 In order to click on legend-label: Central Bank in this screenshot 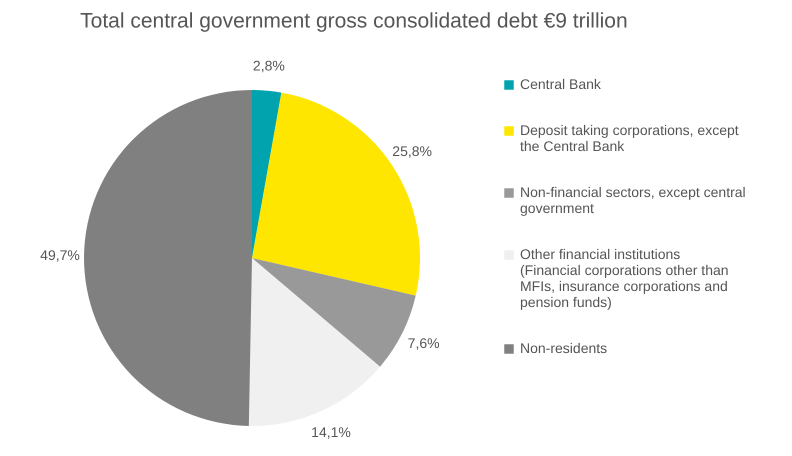, I will do `click(561, 84)`.